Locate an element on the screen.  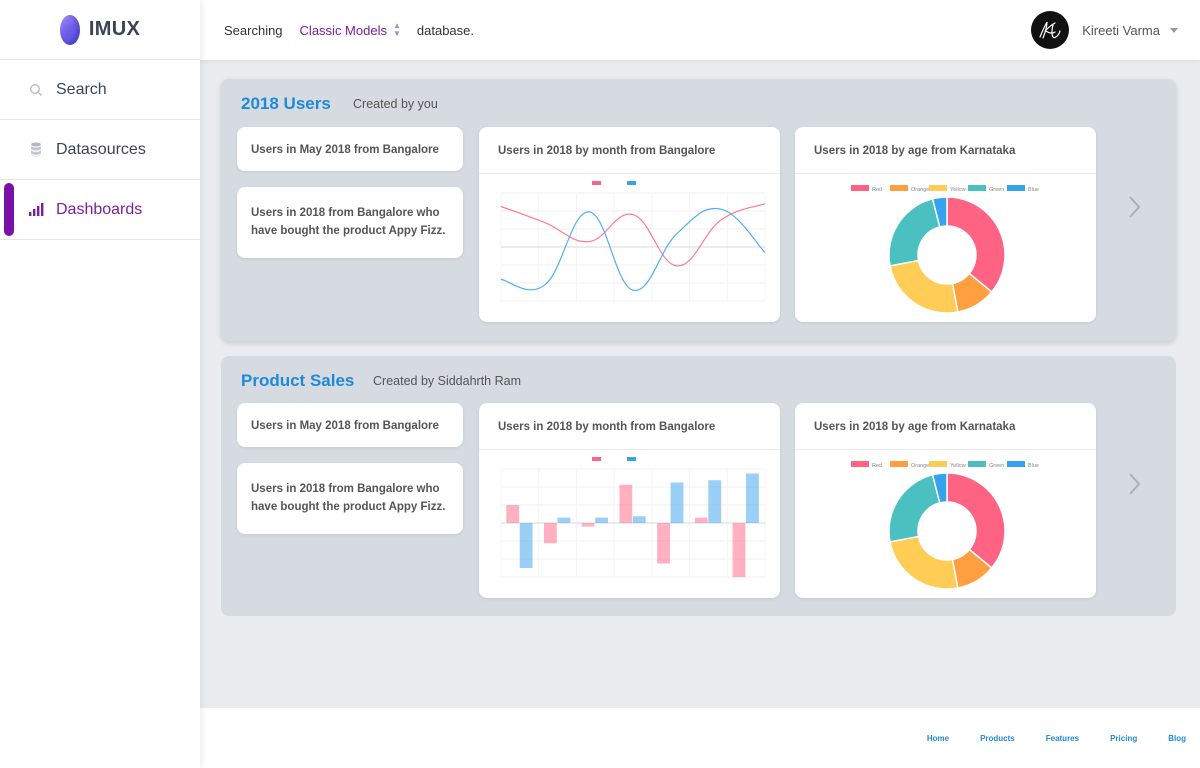
avatar is located at coordinates (1050, 30).